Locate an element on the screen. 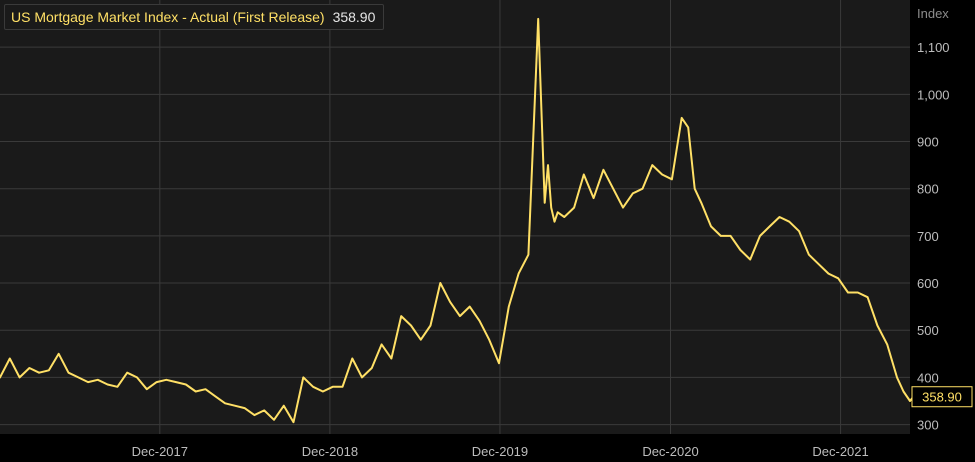 Image resolution: width=975 pixels, height=462 pixels. last-value-badge: 358.90 is located at coordinates (942, 397).